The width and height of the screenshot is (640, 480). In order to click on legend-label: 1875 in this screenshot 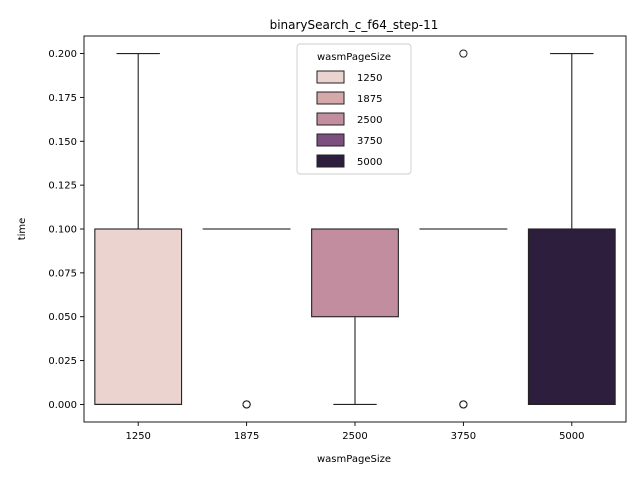, I will do `click(369, 99)`.